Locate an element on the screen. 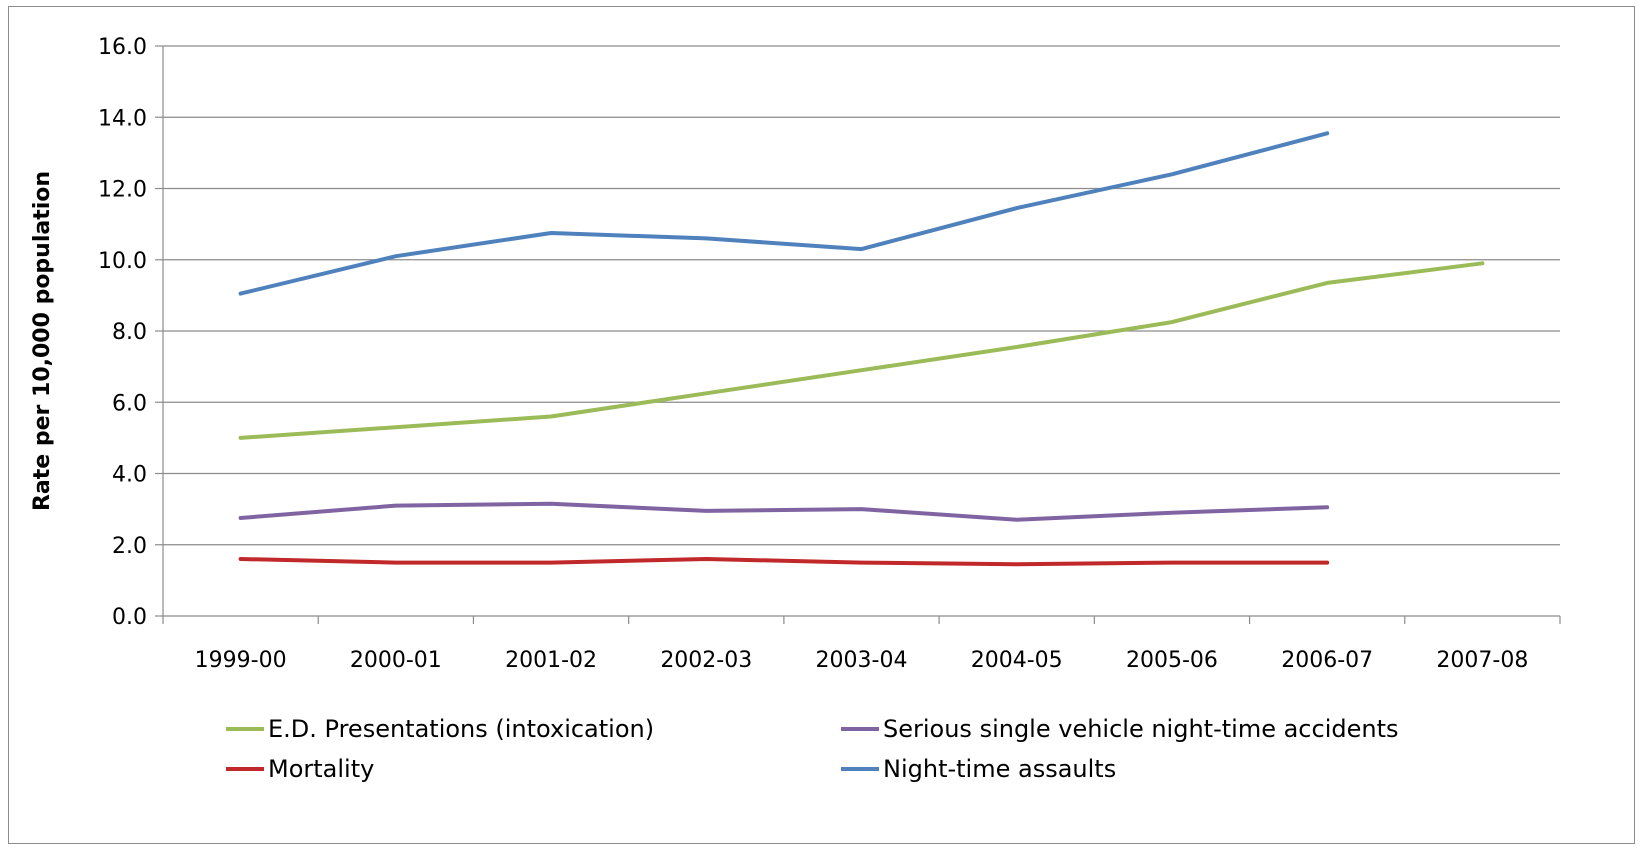 The height and width of the screenshot is (852, 1643). x-tick-label: 2006-07 is located at coordinates (1327, 660).